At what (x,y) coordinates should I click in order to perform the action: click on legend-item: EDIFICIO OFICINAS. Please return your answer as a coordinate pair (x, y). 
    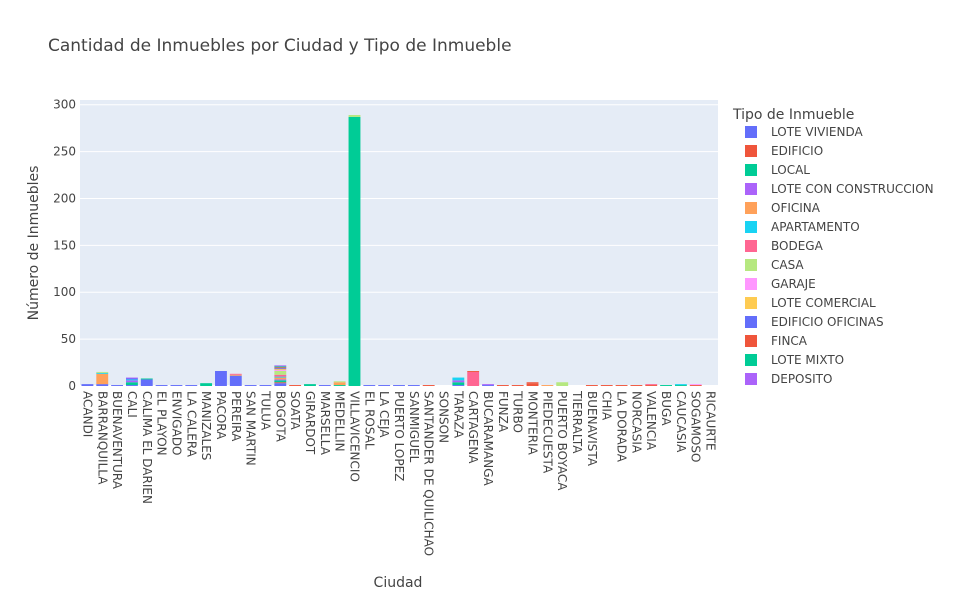
    Looking at the image, I should click on (814, 322).